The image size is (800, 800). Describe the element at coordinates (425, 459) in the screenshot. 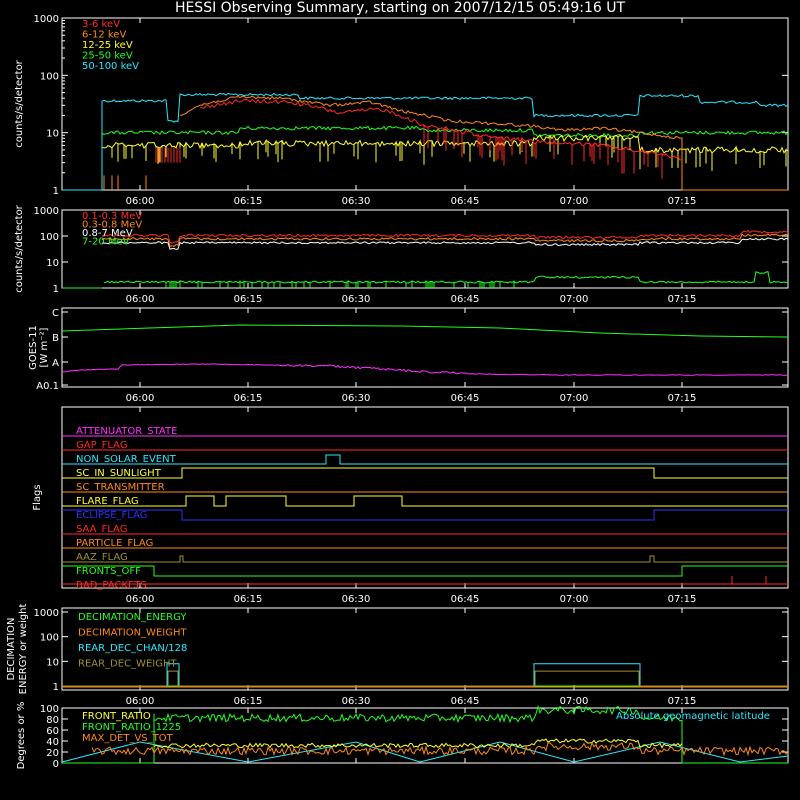

I see `non-solar-event-line` at that location.